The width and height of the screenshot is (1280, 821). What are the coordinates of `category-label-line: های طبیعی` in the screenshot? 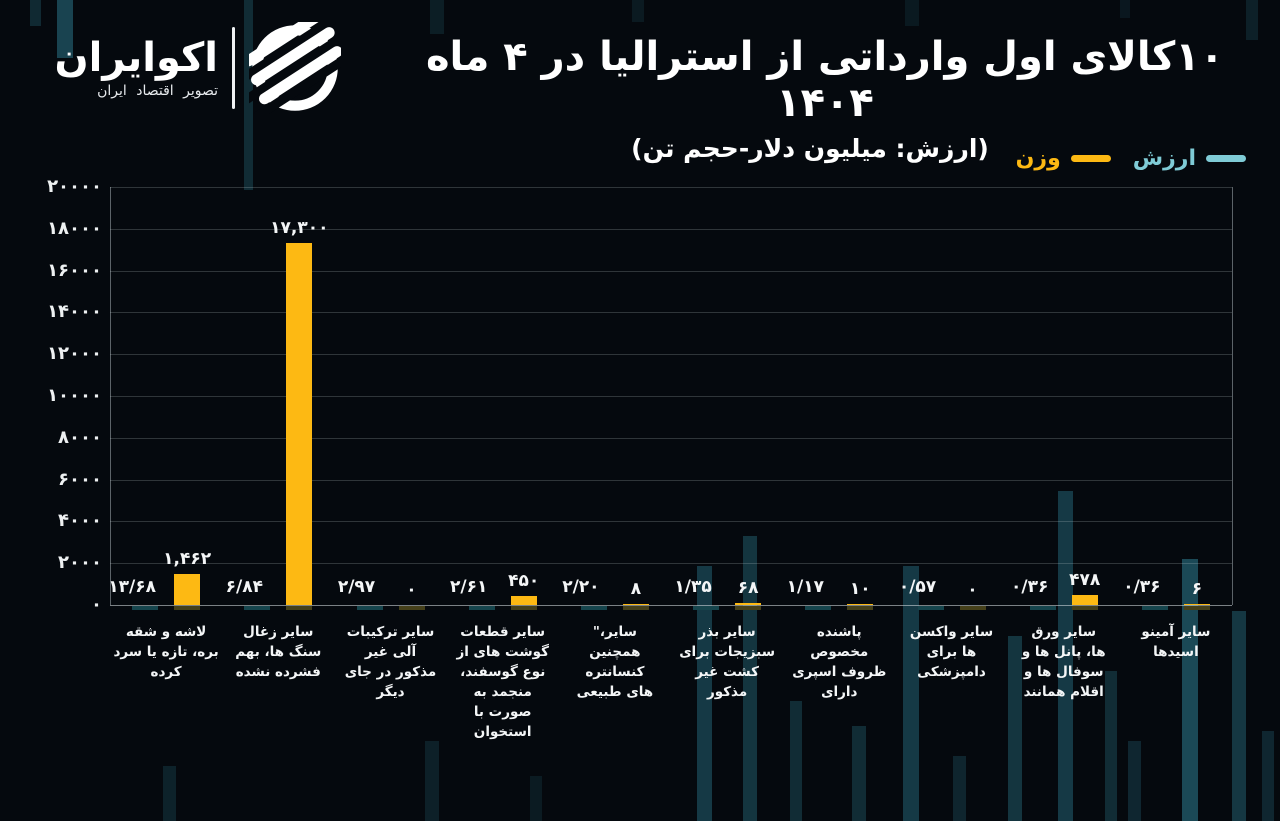 It's located at (615, 692).